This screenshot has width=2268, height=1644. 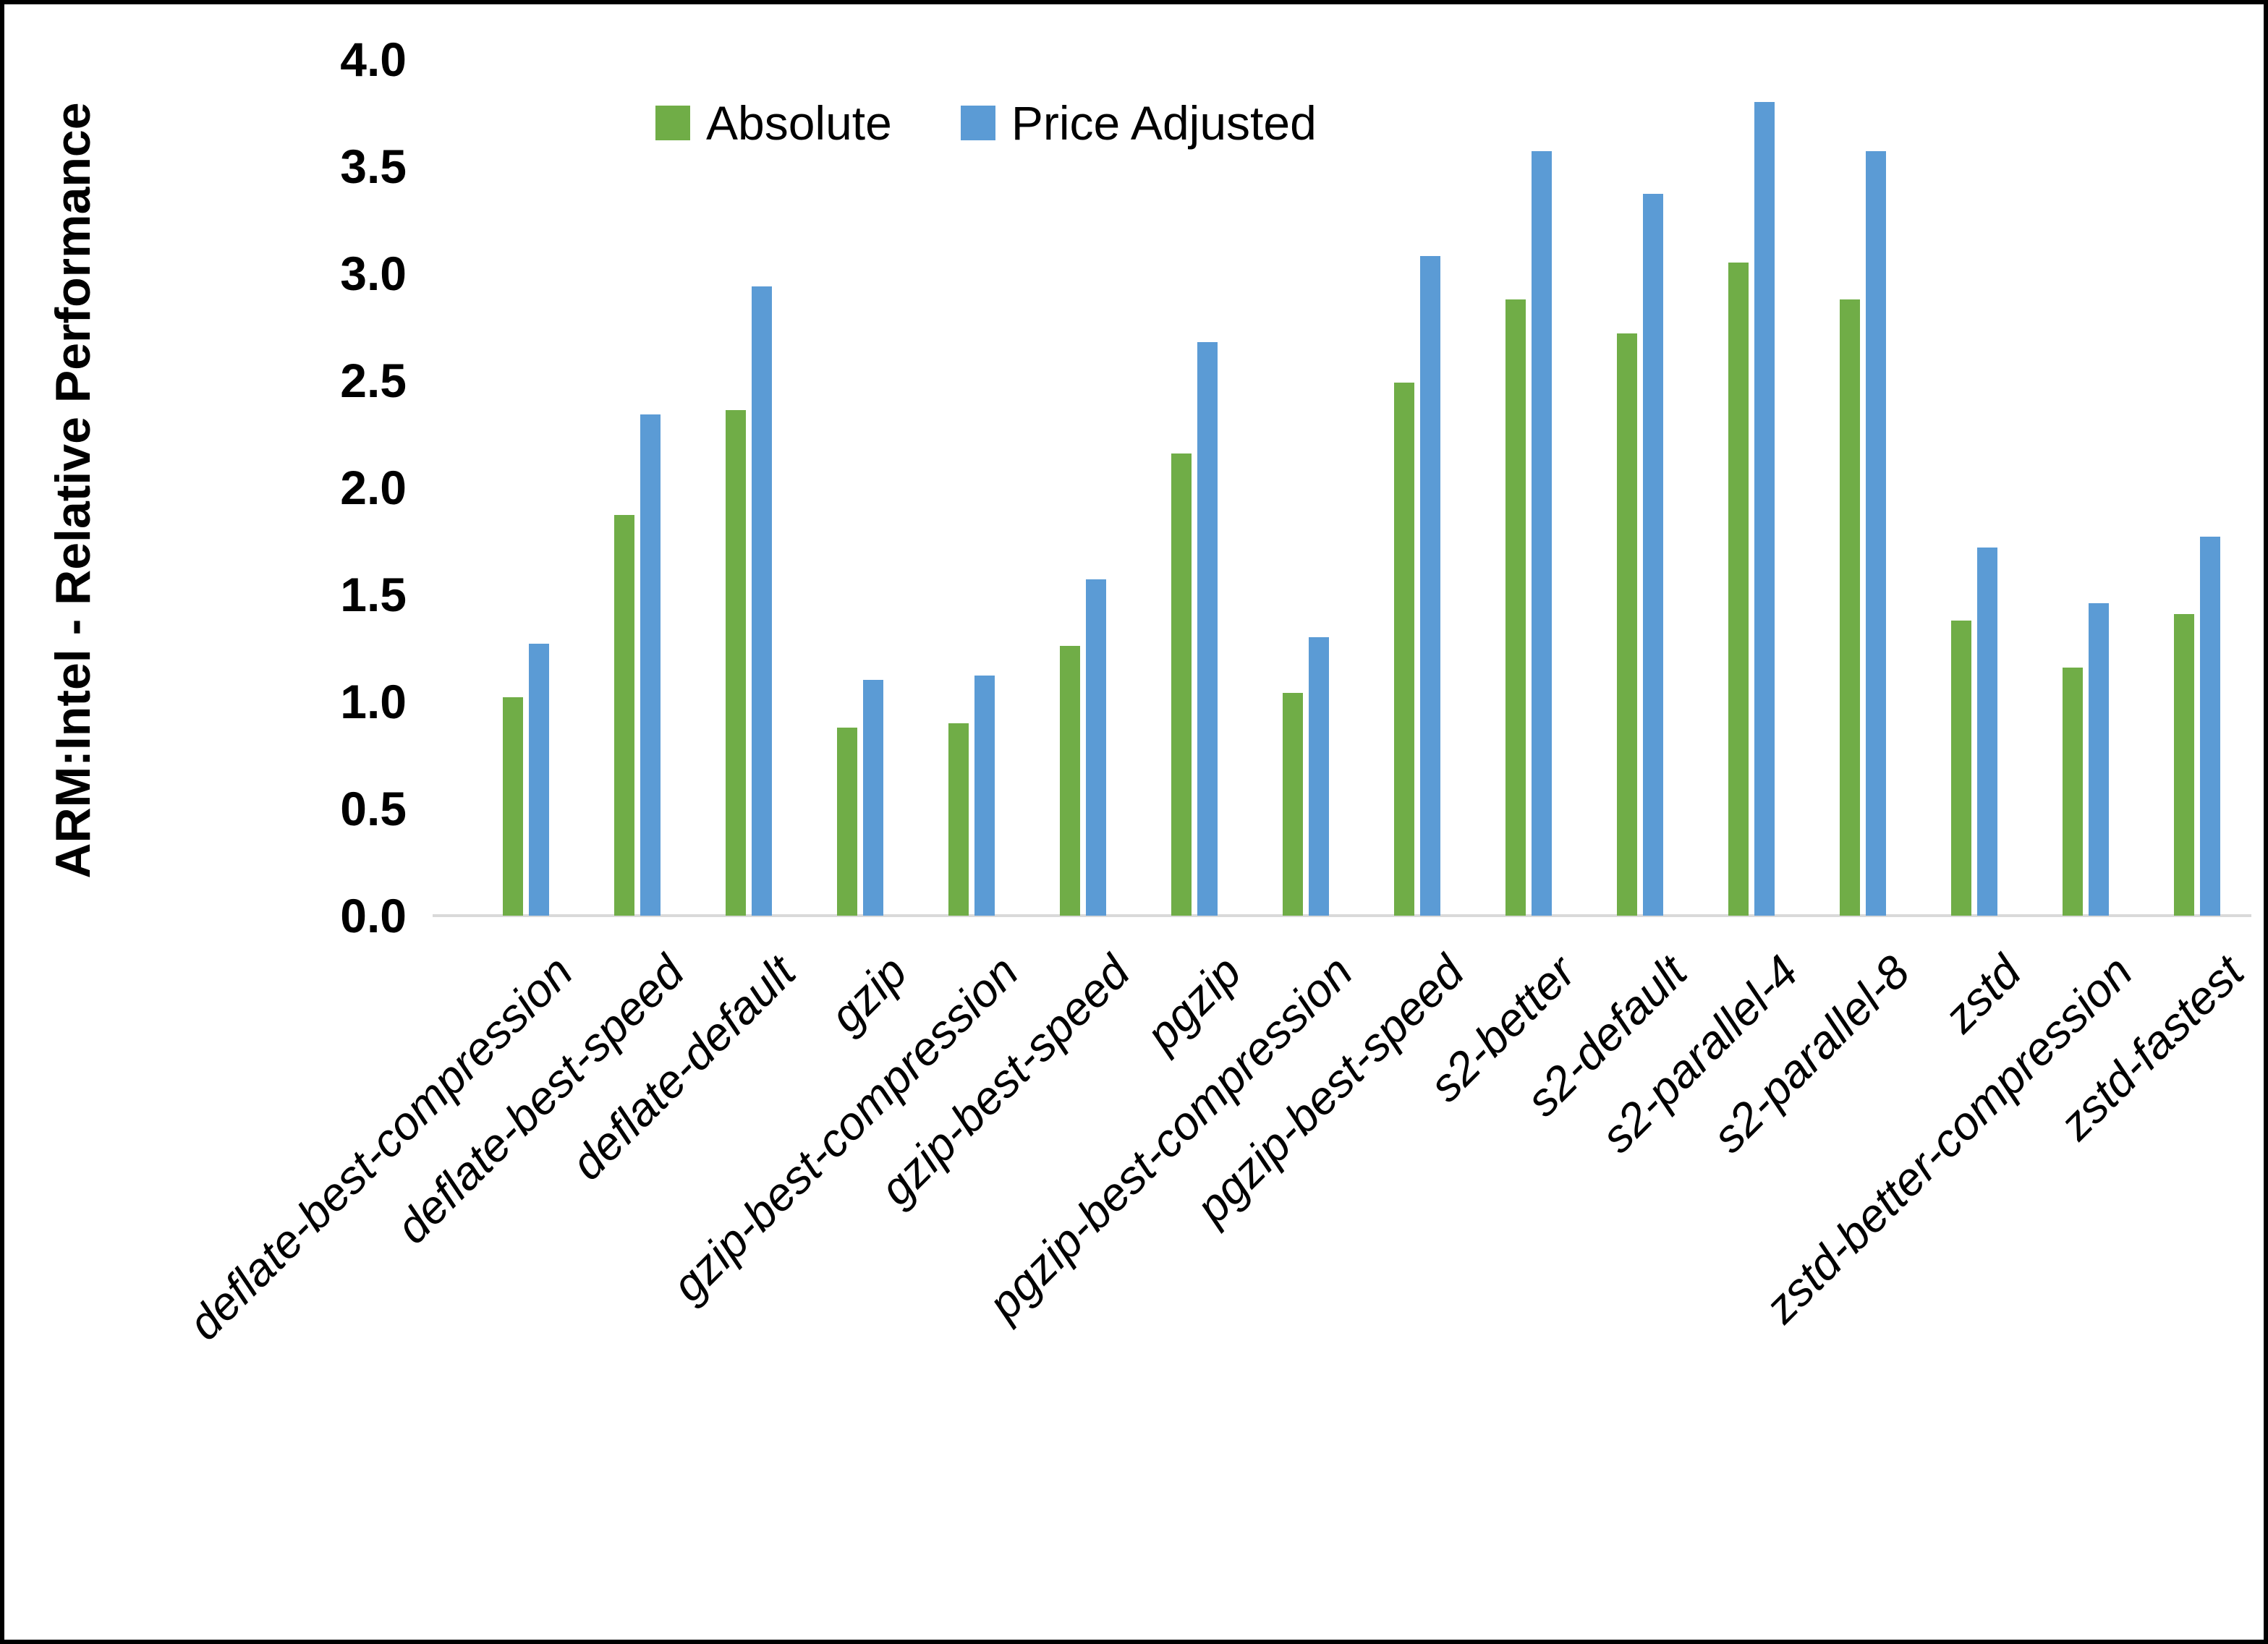 I want to click on legend-label-price-adjusted: Price Adjusted, so click(x=1164, y=123).